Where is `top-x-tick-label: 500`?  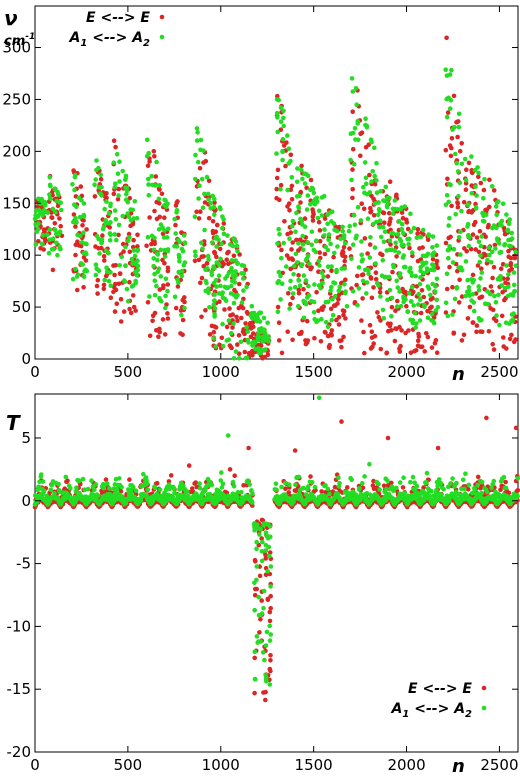
top-x-tick-label: 500 is located at coordinates (128, 372).